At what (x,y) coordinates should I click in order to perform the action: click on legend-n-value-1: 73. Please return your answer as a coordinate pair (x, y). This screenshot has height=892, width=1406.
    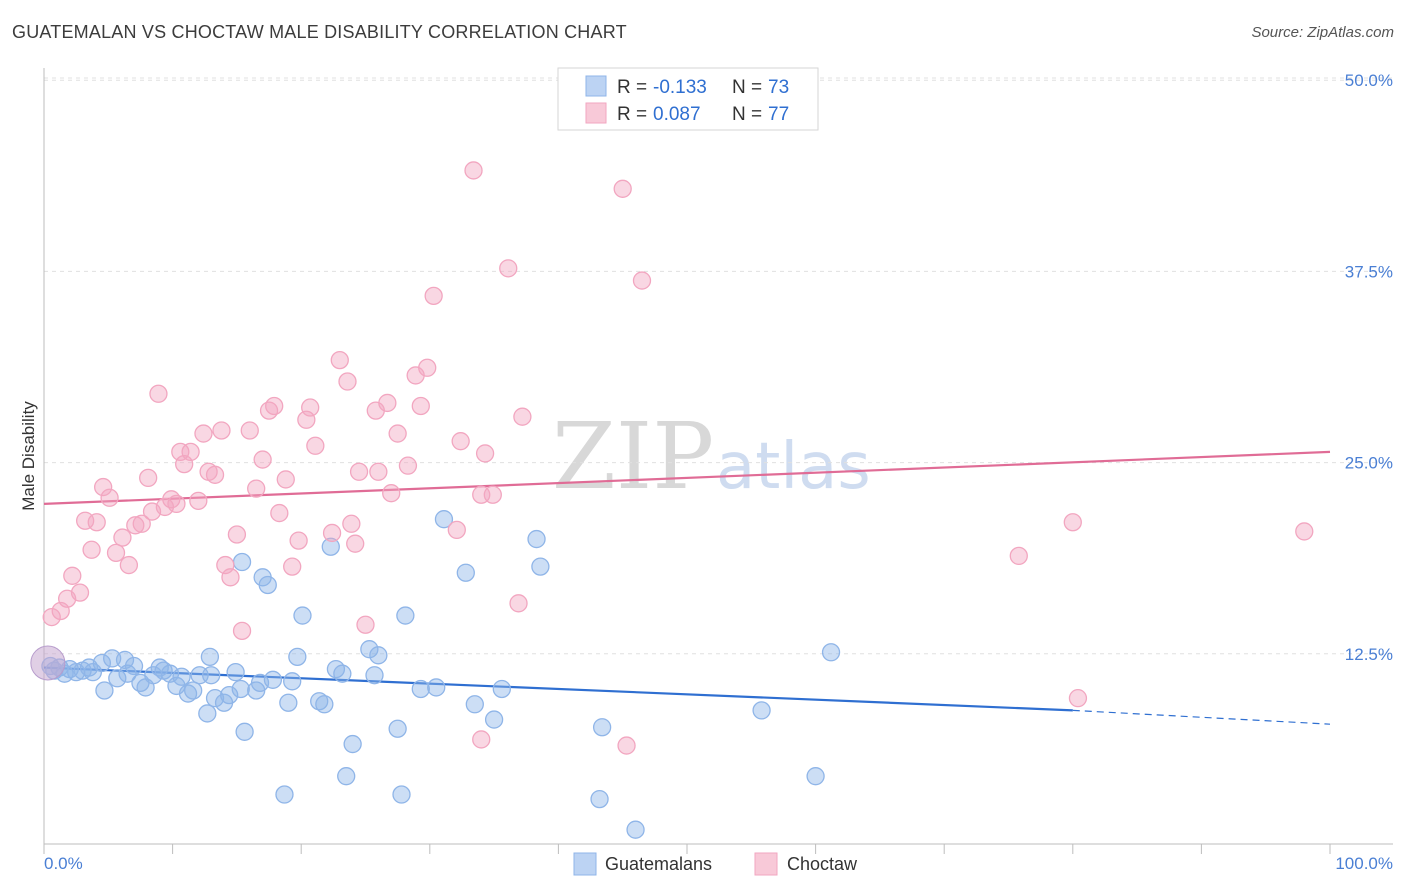
    Looking at the image, I should click on (778, 87).